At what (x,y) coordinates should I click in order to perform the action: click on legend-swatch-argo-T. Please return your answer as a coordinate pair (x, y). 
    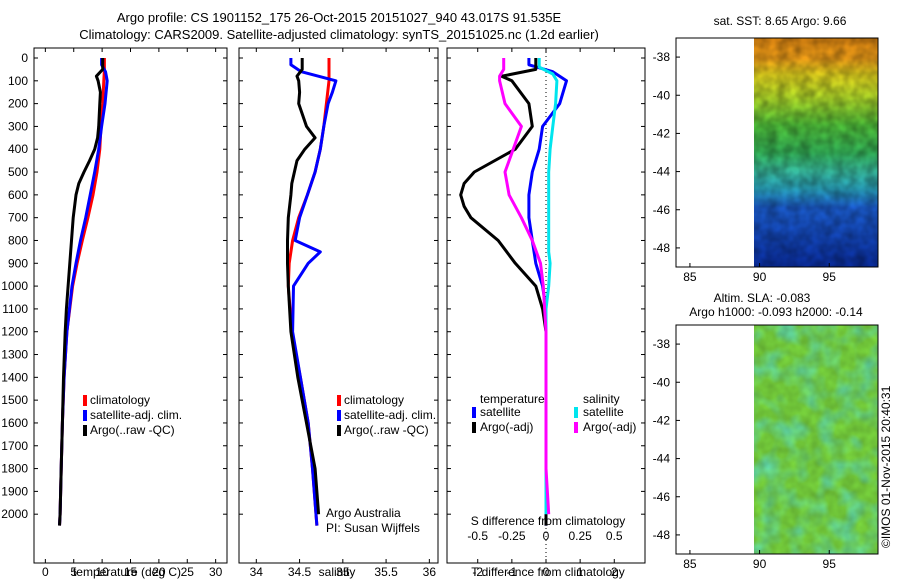
    Looking at the image, I should click on (474, 427).